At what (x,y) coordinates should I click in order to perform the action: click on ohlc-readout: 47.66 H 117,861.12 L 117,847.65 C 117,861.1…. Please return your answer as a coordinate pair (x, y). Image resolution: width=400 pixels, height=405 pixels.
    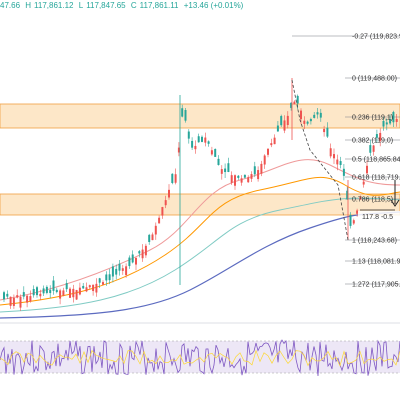
    Looking at the image, I should click on (123, 6).